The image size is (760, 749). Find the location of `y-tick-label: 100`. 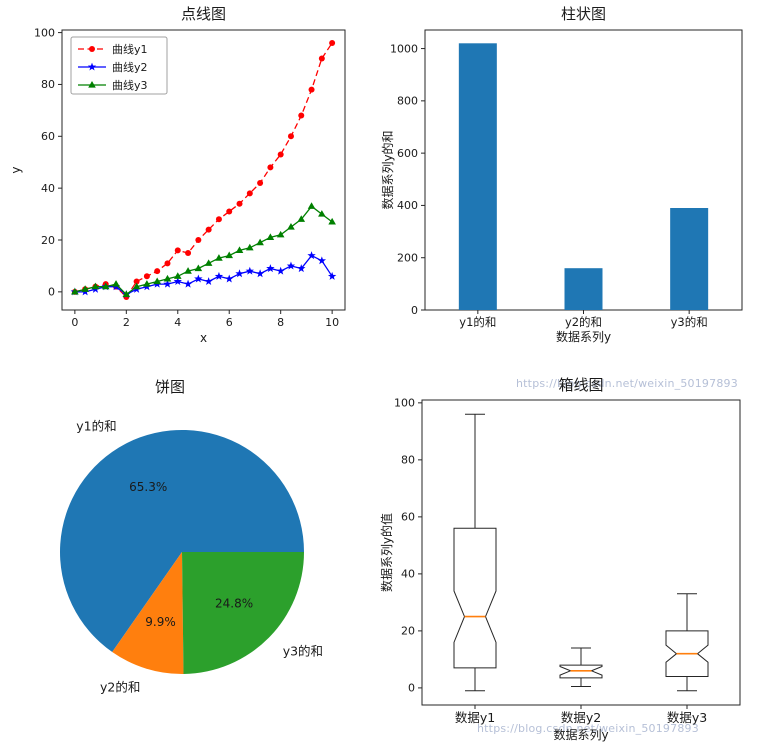

y-tick-label: 100 is located at coordinates (404, 403).